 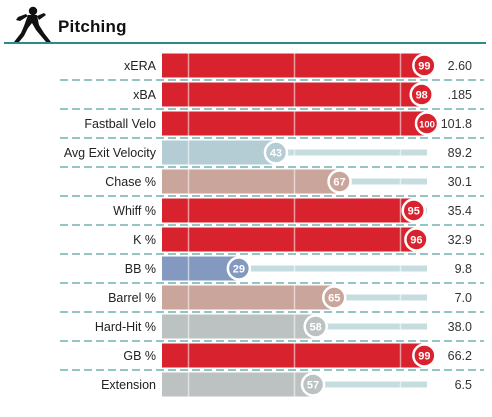 I want to click on category-label: Chase %, so click(x=130, y=182).